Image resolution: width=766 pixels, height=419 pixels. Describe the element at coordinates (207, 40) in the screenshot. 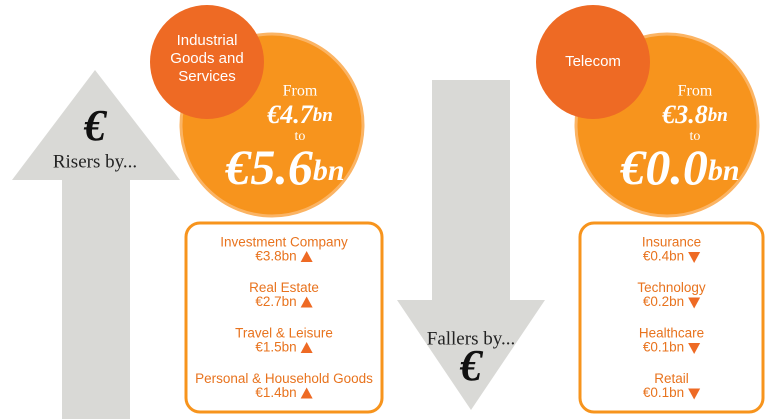

I see `sector-label: Industrial` at that location.